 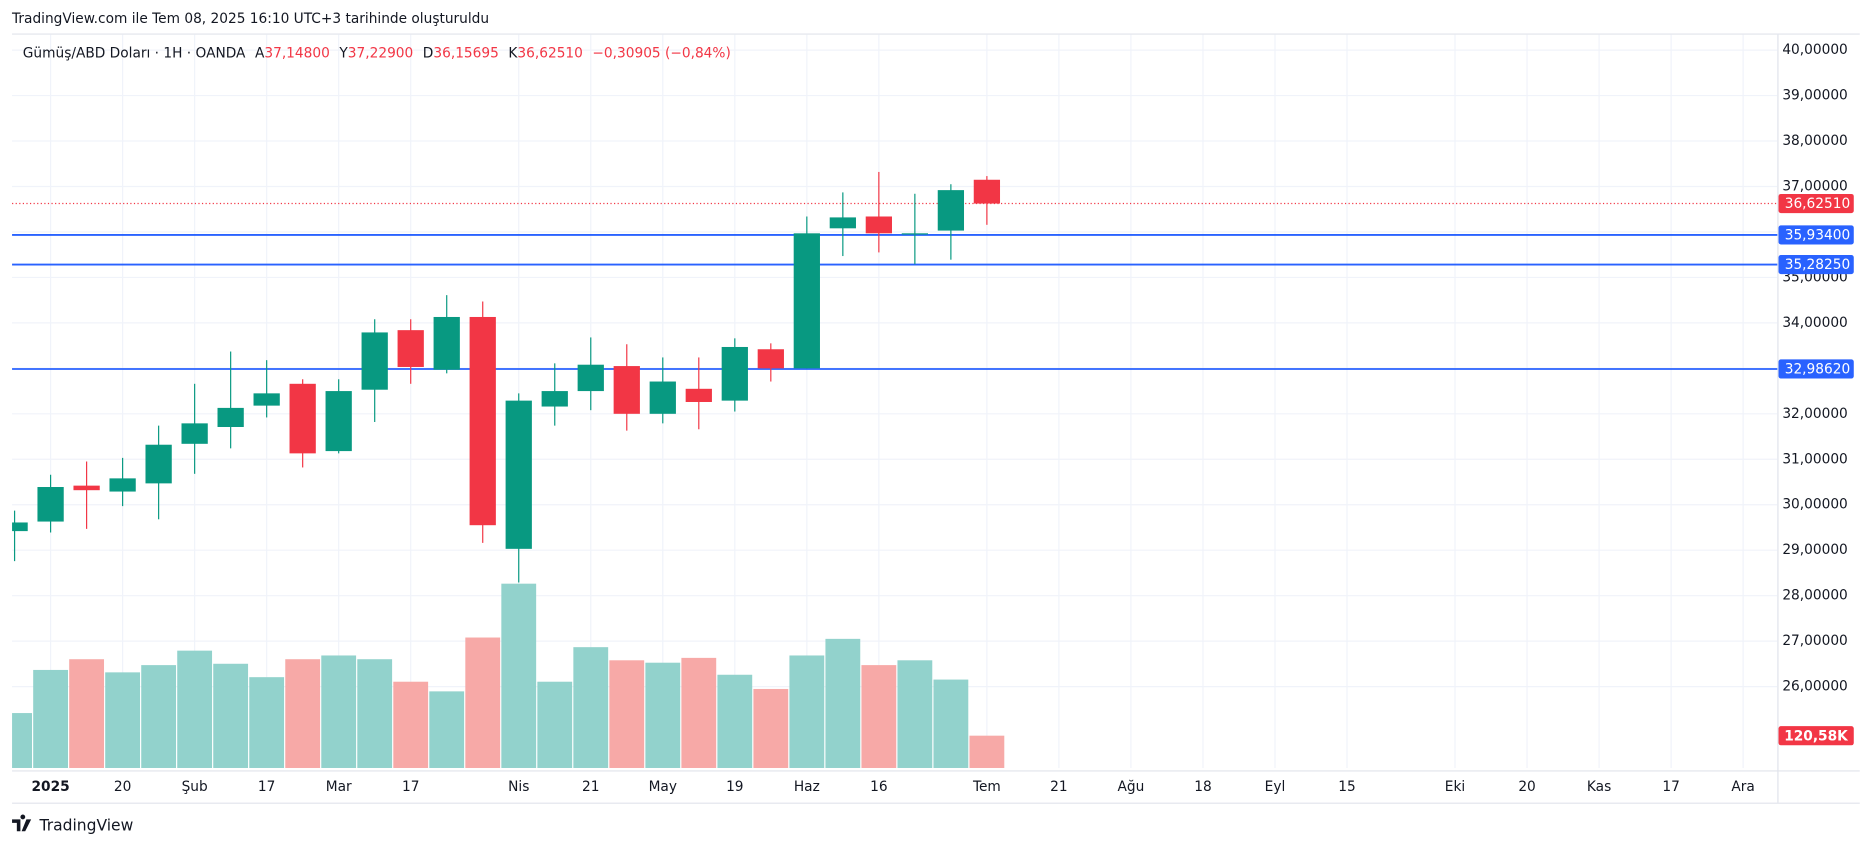 I want to click on y-tick-label: 28,00000, so click(x=1814, y=596).